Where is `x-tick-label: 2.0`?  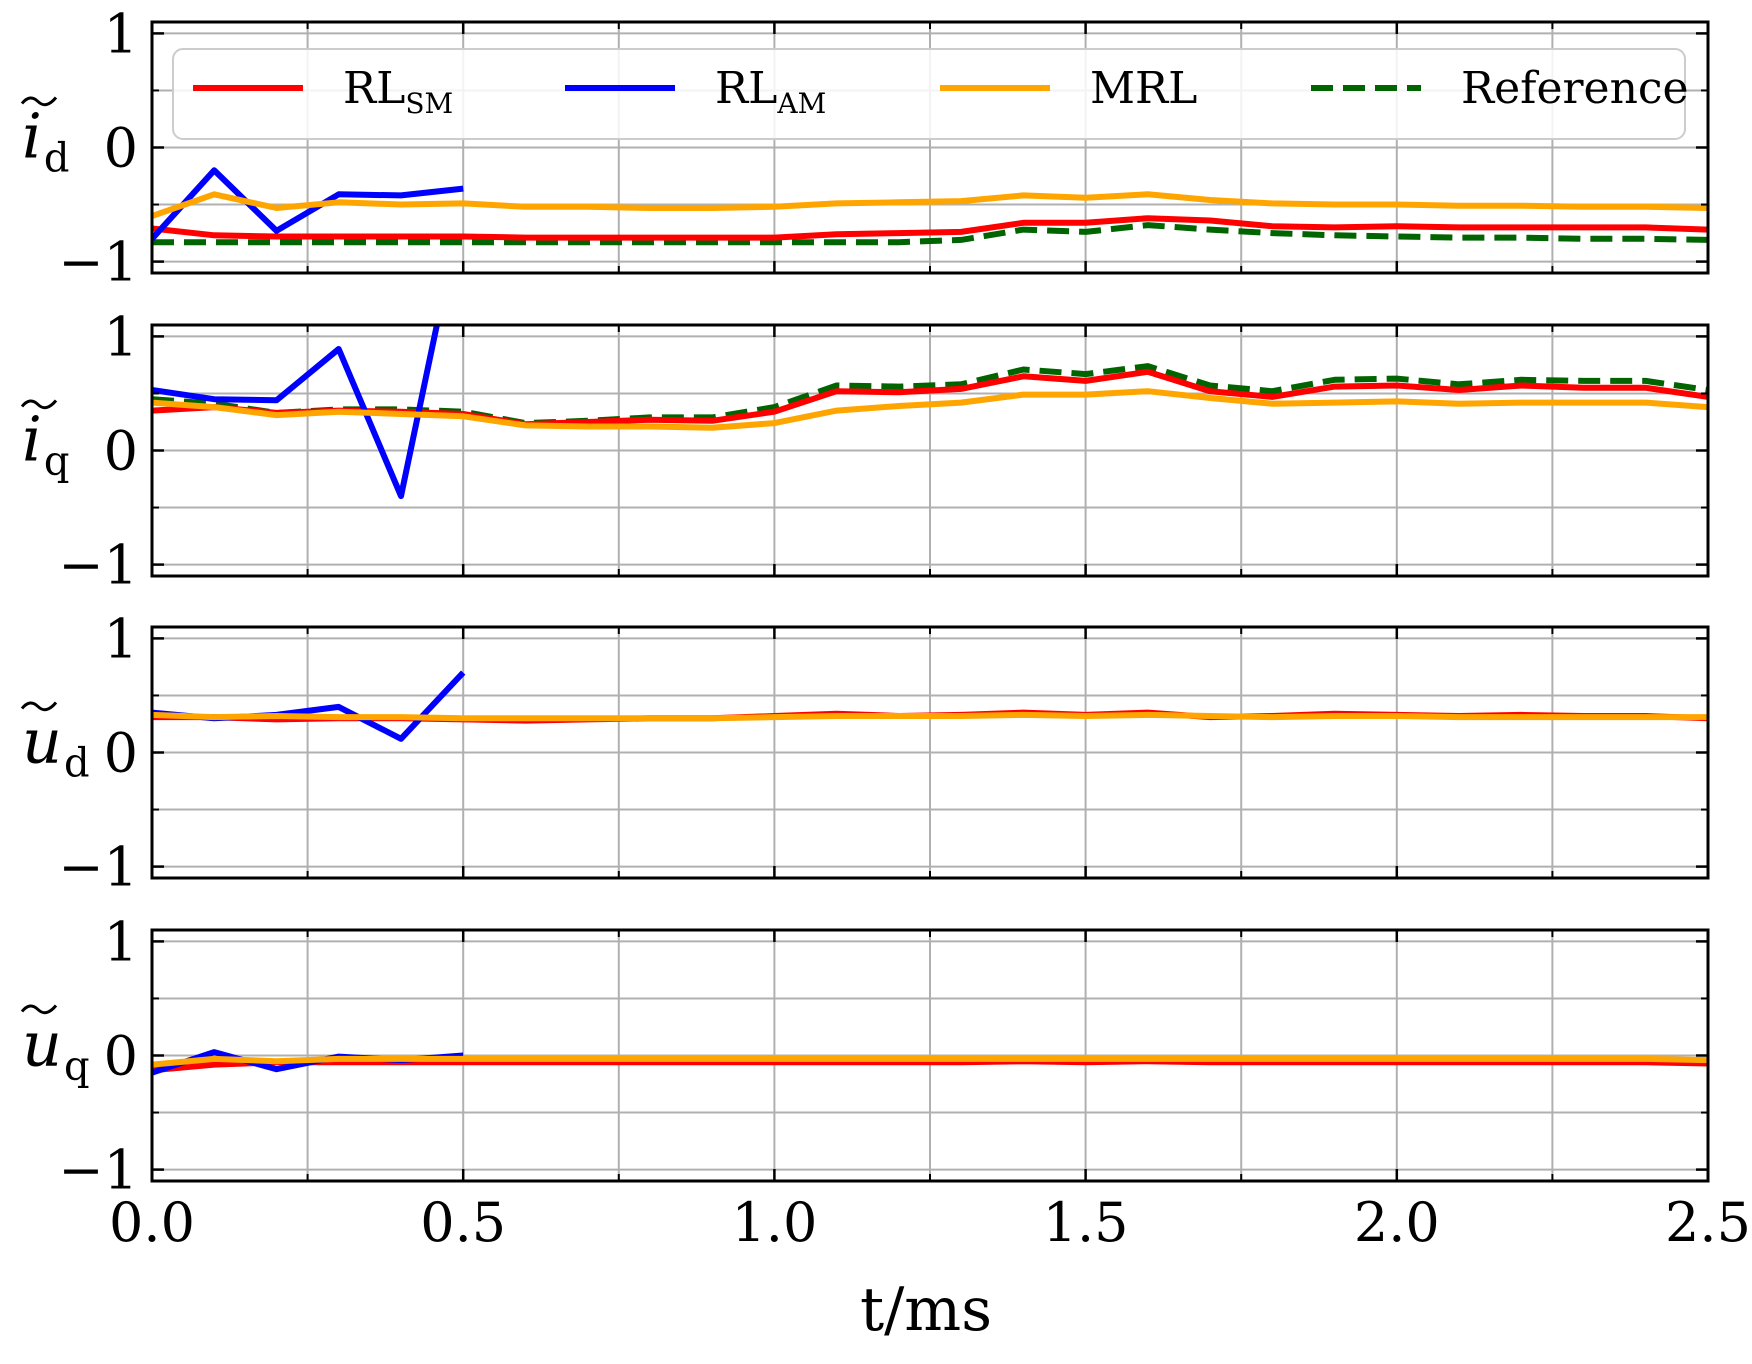 x-tick-label: 2.0 is located at coordinates (1397, 1222).